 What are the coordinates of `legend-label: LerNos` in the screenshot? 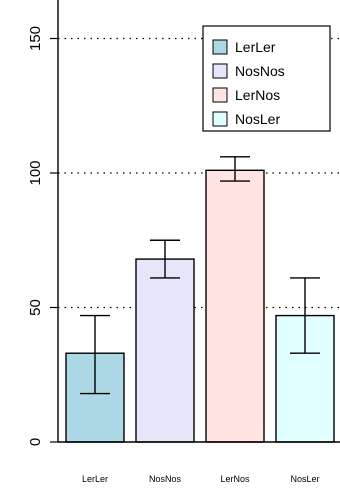 It's located at (257, 95).